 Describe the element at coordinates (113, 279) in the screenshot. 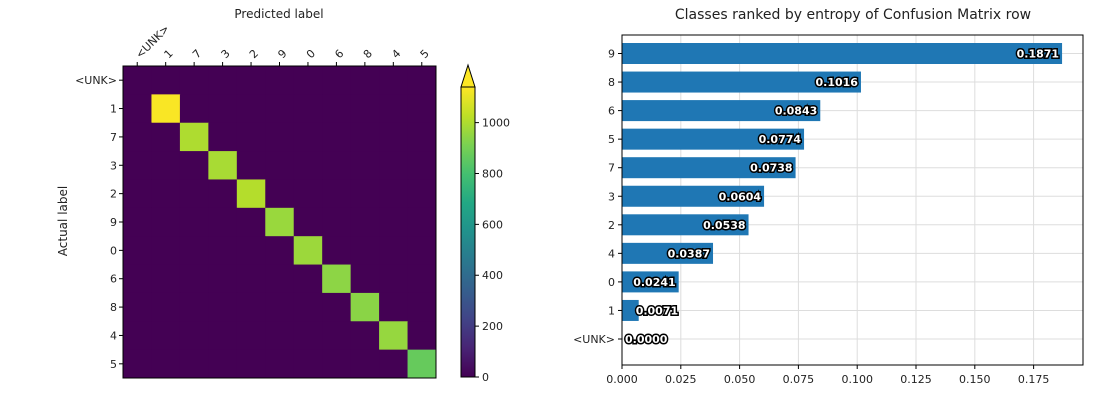

I see `heatmap-y-tick-label: 6` at that location.